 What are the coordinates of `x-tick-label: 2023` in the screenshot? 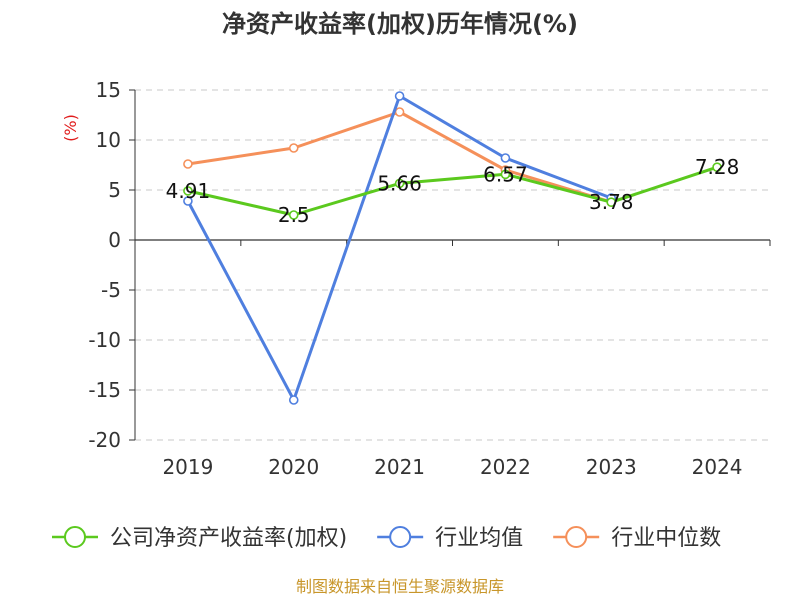 It's located at (611, 467).